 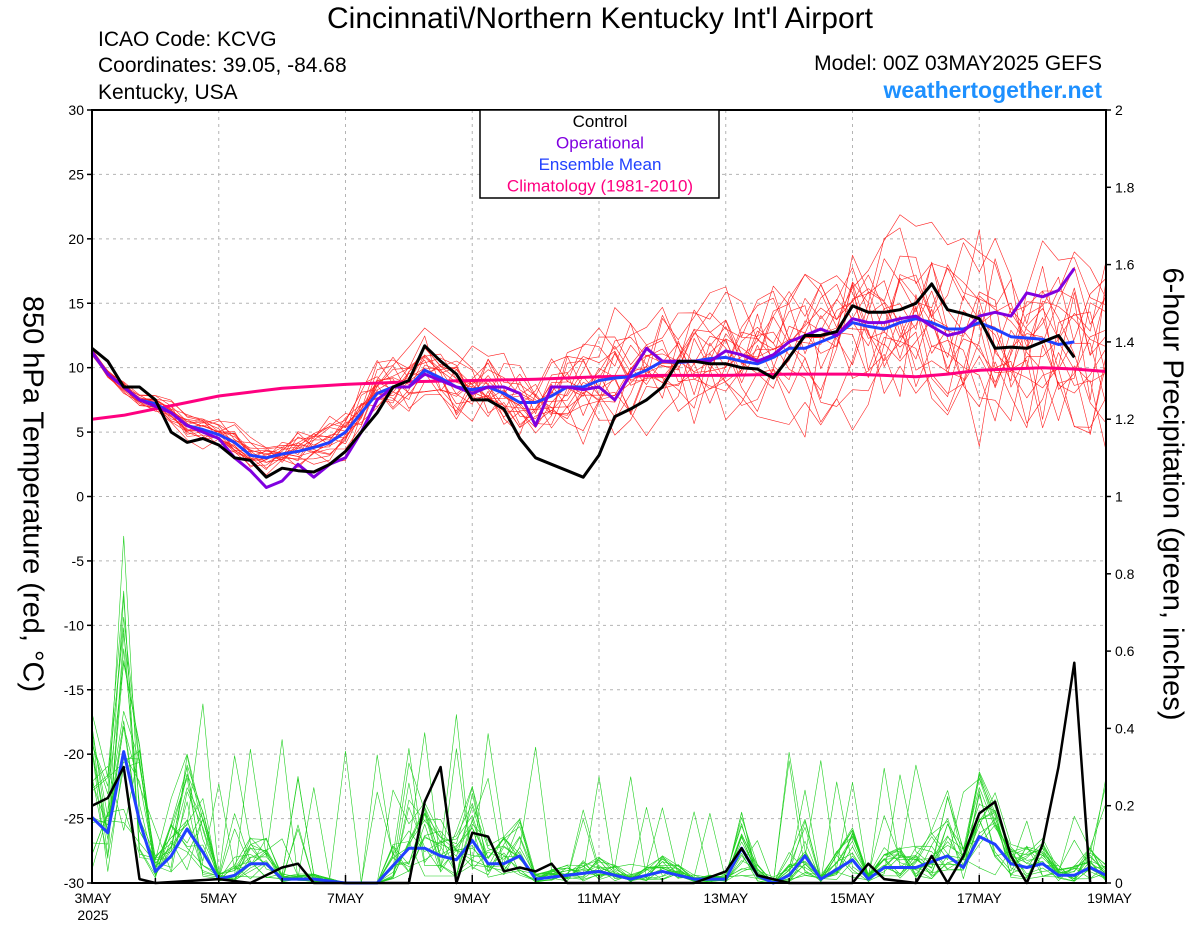 What do you see at coordinates (1110, 898) in the screenshot?
I see `x-tick-label: 19MAY` at bounding box center [1110, 898].